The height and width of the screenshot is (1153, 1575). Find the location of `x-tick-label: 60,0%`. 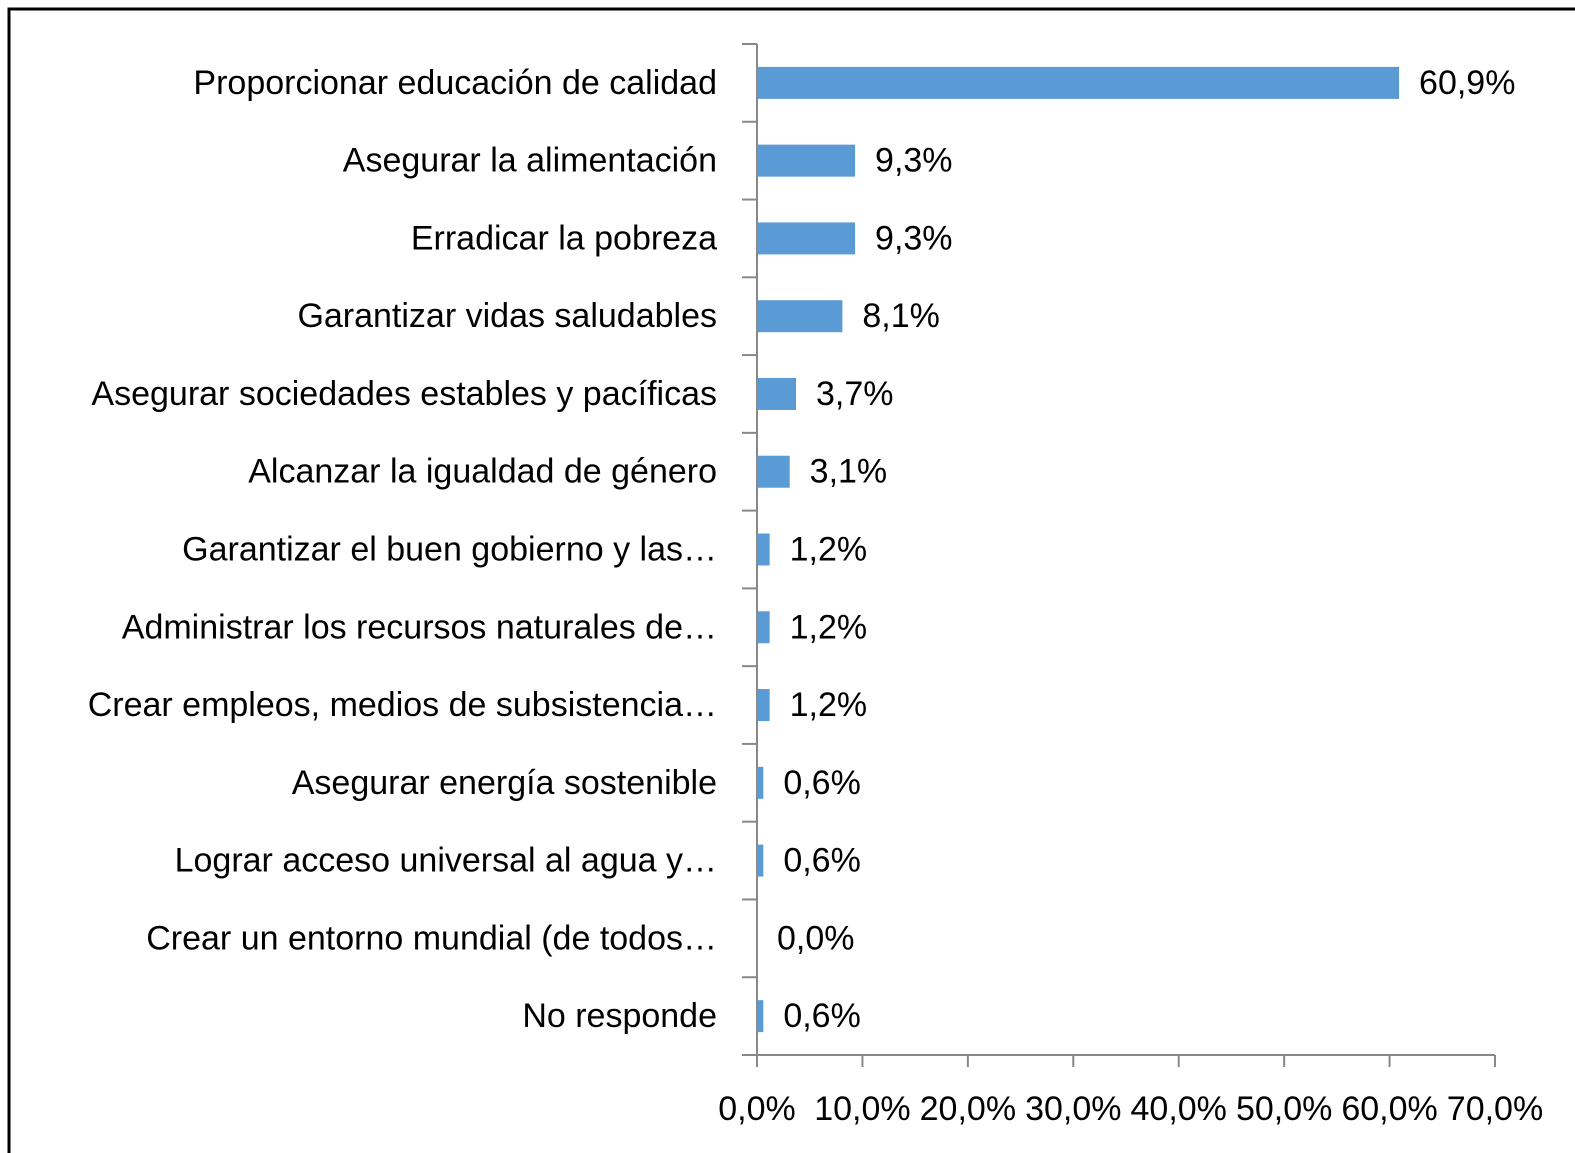

x-tick-label: 60,0% is located at coordinates (1389, 1109).